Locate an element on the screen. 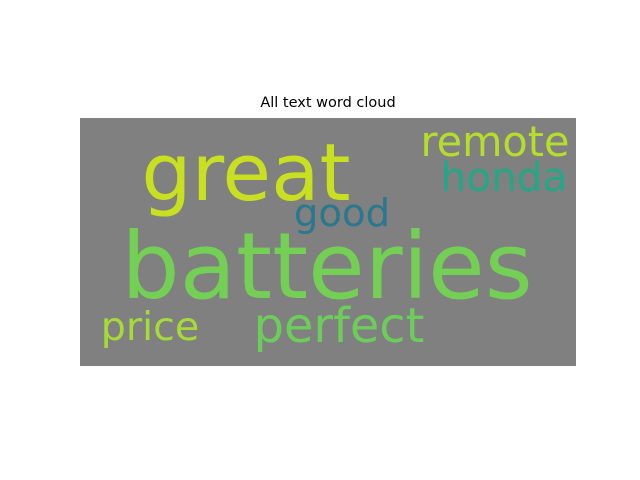 This screenshot has width=640, height=480. word-honda: honda is located at coordinates (504, 177).